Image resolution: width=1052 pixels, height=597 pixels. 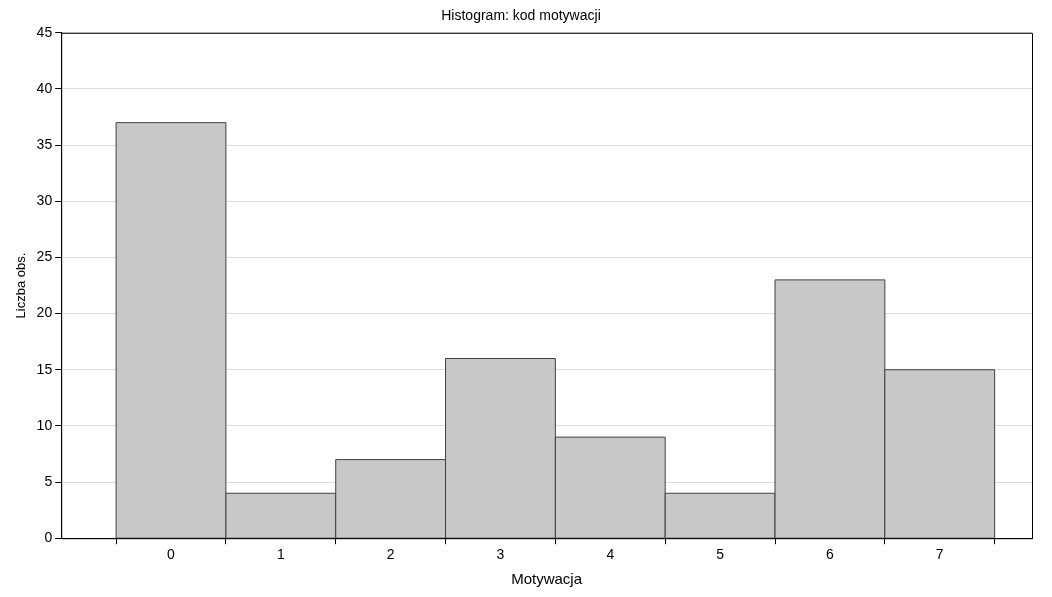 I want to click on x-tick-label: 5, so click(x=720, y=554).